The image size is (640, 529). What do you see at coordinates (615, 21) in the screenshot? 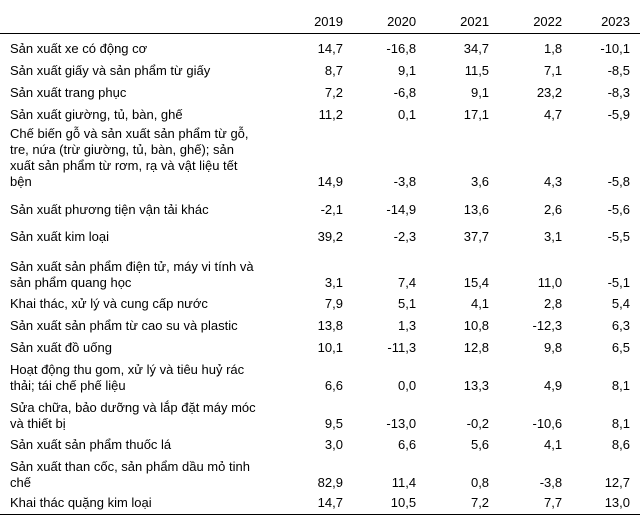
I see `header-cell: 2023` at bounding box center [615, 21].